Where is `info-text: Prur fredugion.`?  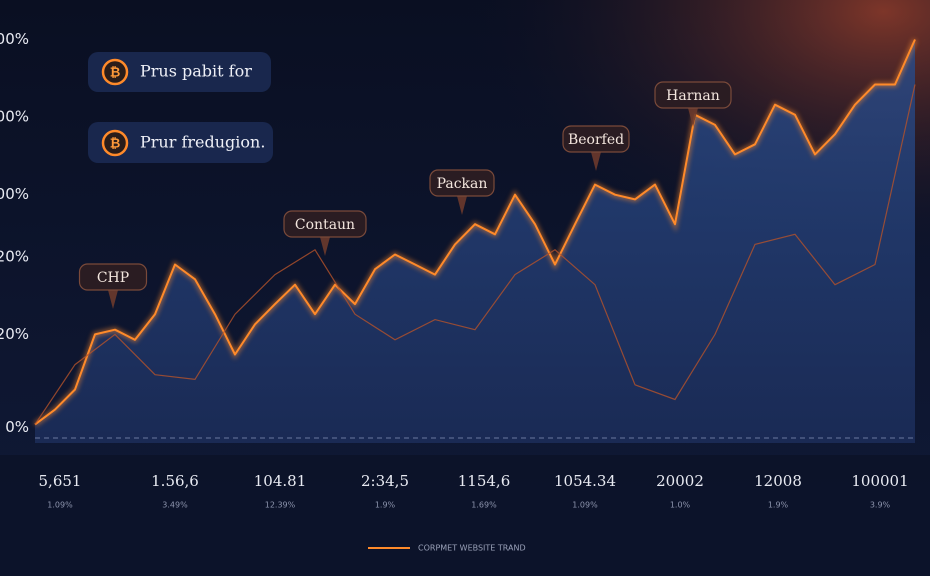 info-text: Prur fredugion. is located at coordinates (202, 142).